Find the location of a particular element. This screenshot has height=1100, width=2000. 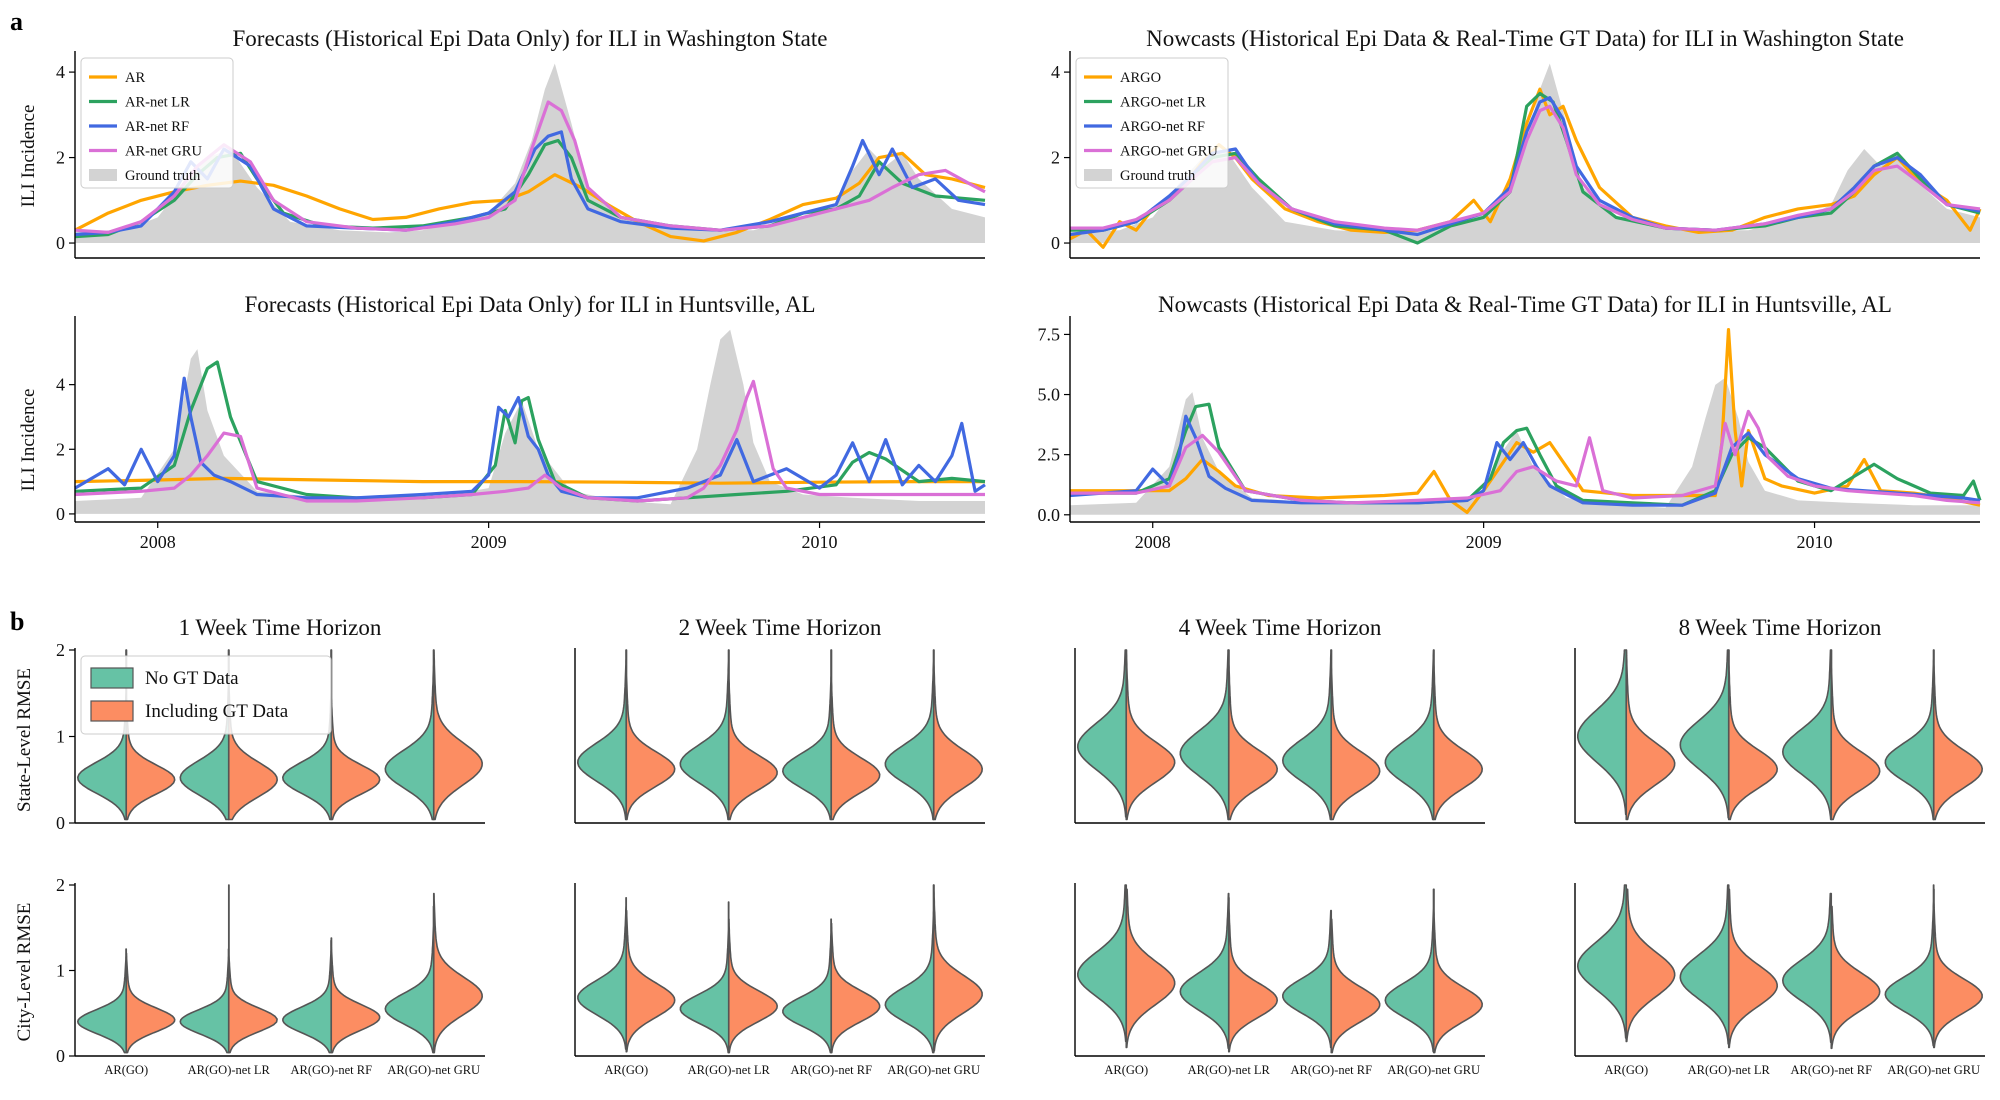

y-tick-label: 7.5 is located at coordinates (1049, 334).